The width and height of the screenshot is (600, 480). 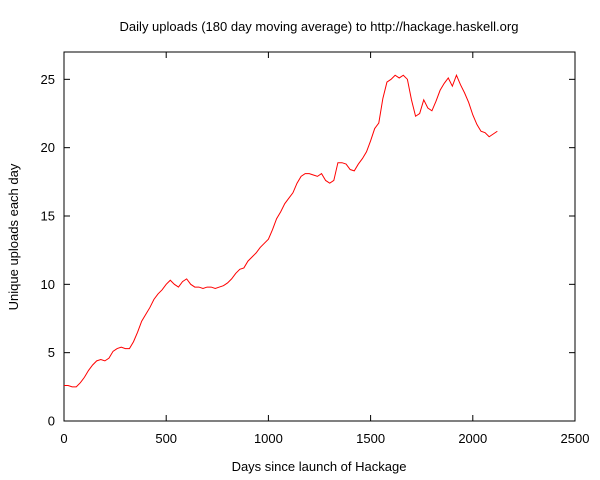 What do you see at coordinates (13, 236) in the screenshot?
I see `y-axis-label: Unique uploads each day` at bounding box center [13, 236].